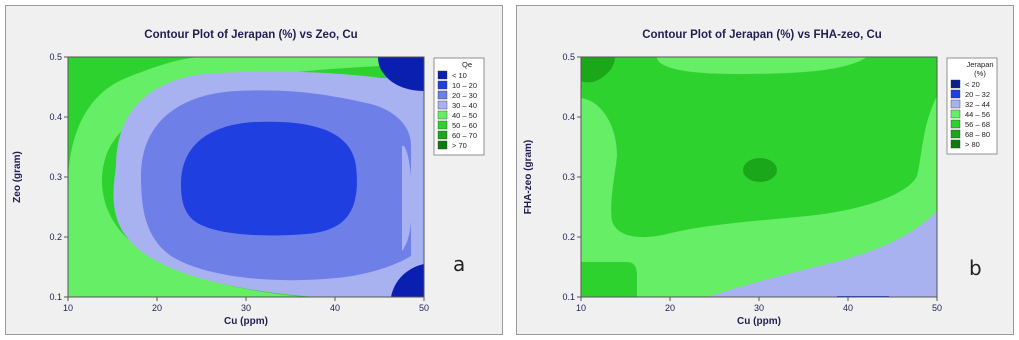 This screenshot has height=340, width=1019. I want to click on y-axis-label: Zeo (gram), so click(17, 177).